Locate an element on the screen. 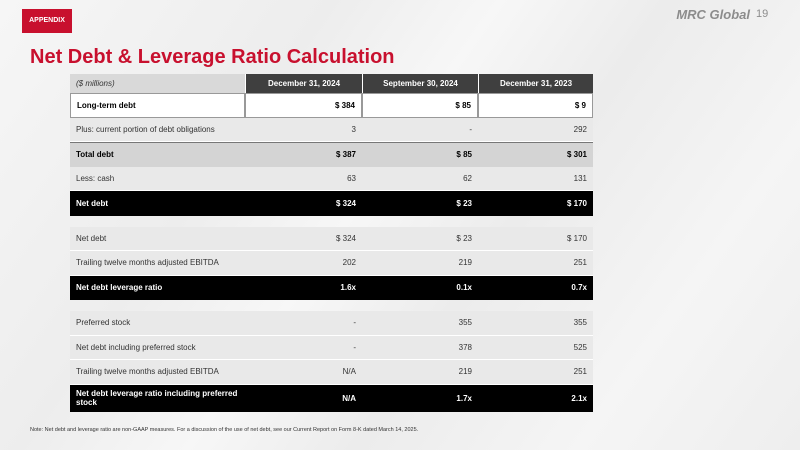 This screenshot has width=800, height=450. row-label: Total debt is located at coordinates (157, 154).